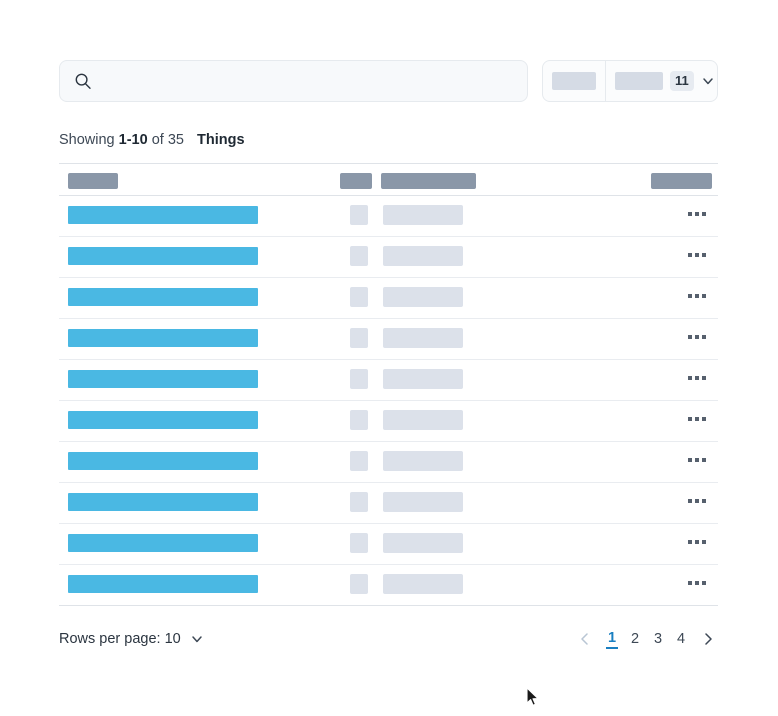 The image size is (778, 716). I want to click on summary-prefix: Showing, so click(87, 140).